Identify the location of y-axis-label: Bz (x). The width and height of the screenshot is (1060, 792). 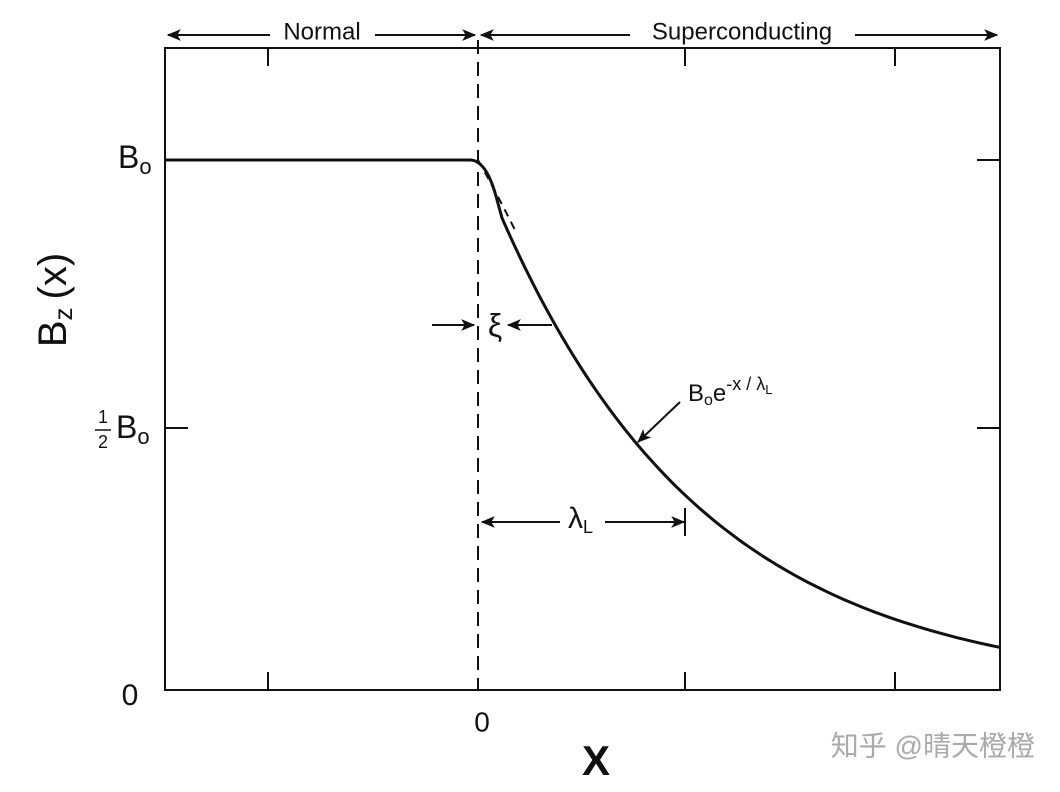
(54, 300).